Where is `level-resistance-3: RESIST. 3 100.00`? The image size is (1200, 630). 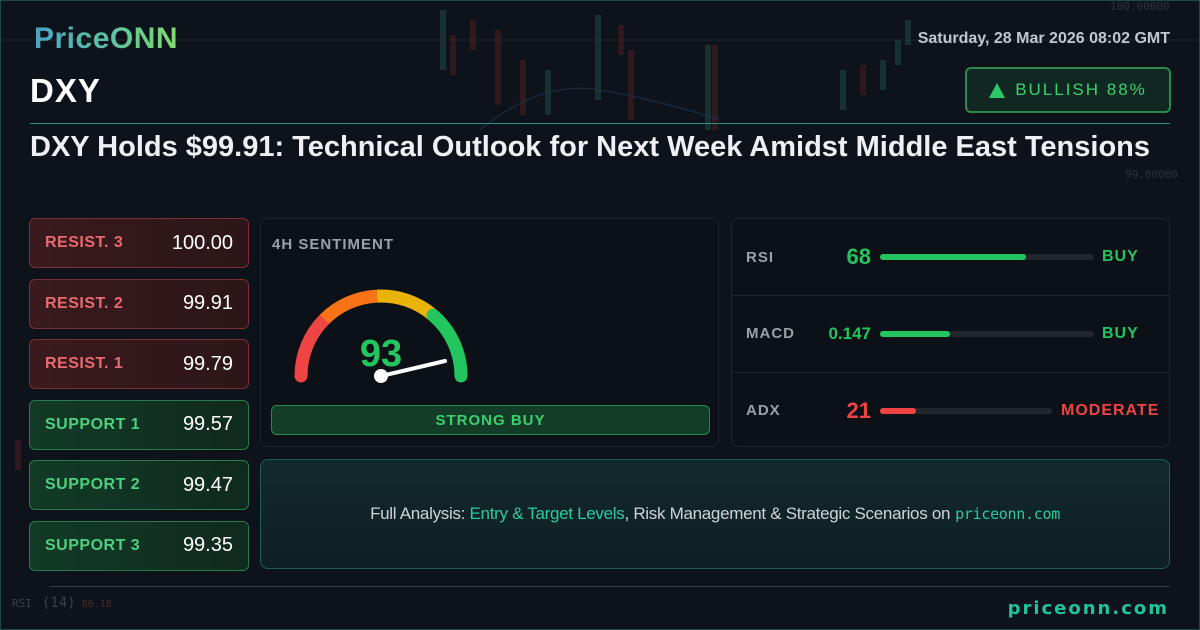
level-resistance-3: RESIST. 3 100.00 is located at coordinates (139, 243).